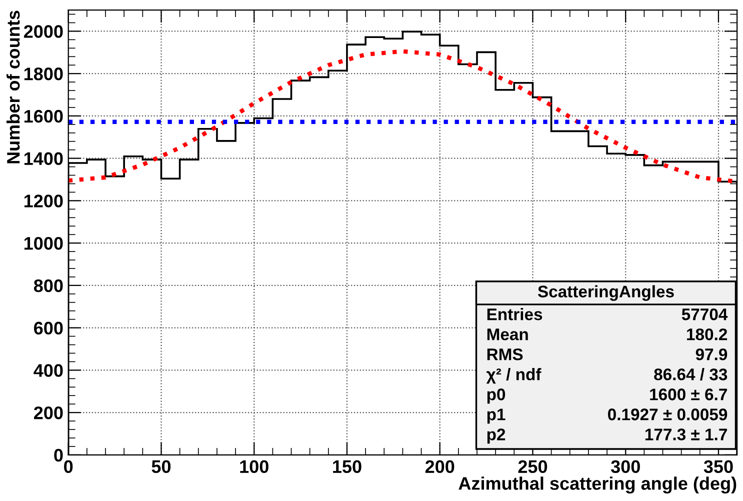 The image size is (743, 501). What do you see at coordinates (48, 413) in the screenshot?
I see `y-tick-label: 200` at bounding box center [48, 413].